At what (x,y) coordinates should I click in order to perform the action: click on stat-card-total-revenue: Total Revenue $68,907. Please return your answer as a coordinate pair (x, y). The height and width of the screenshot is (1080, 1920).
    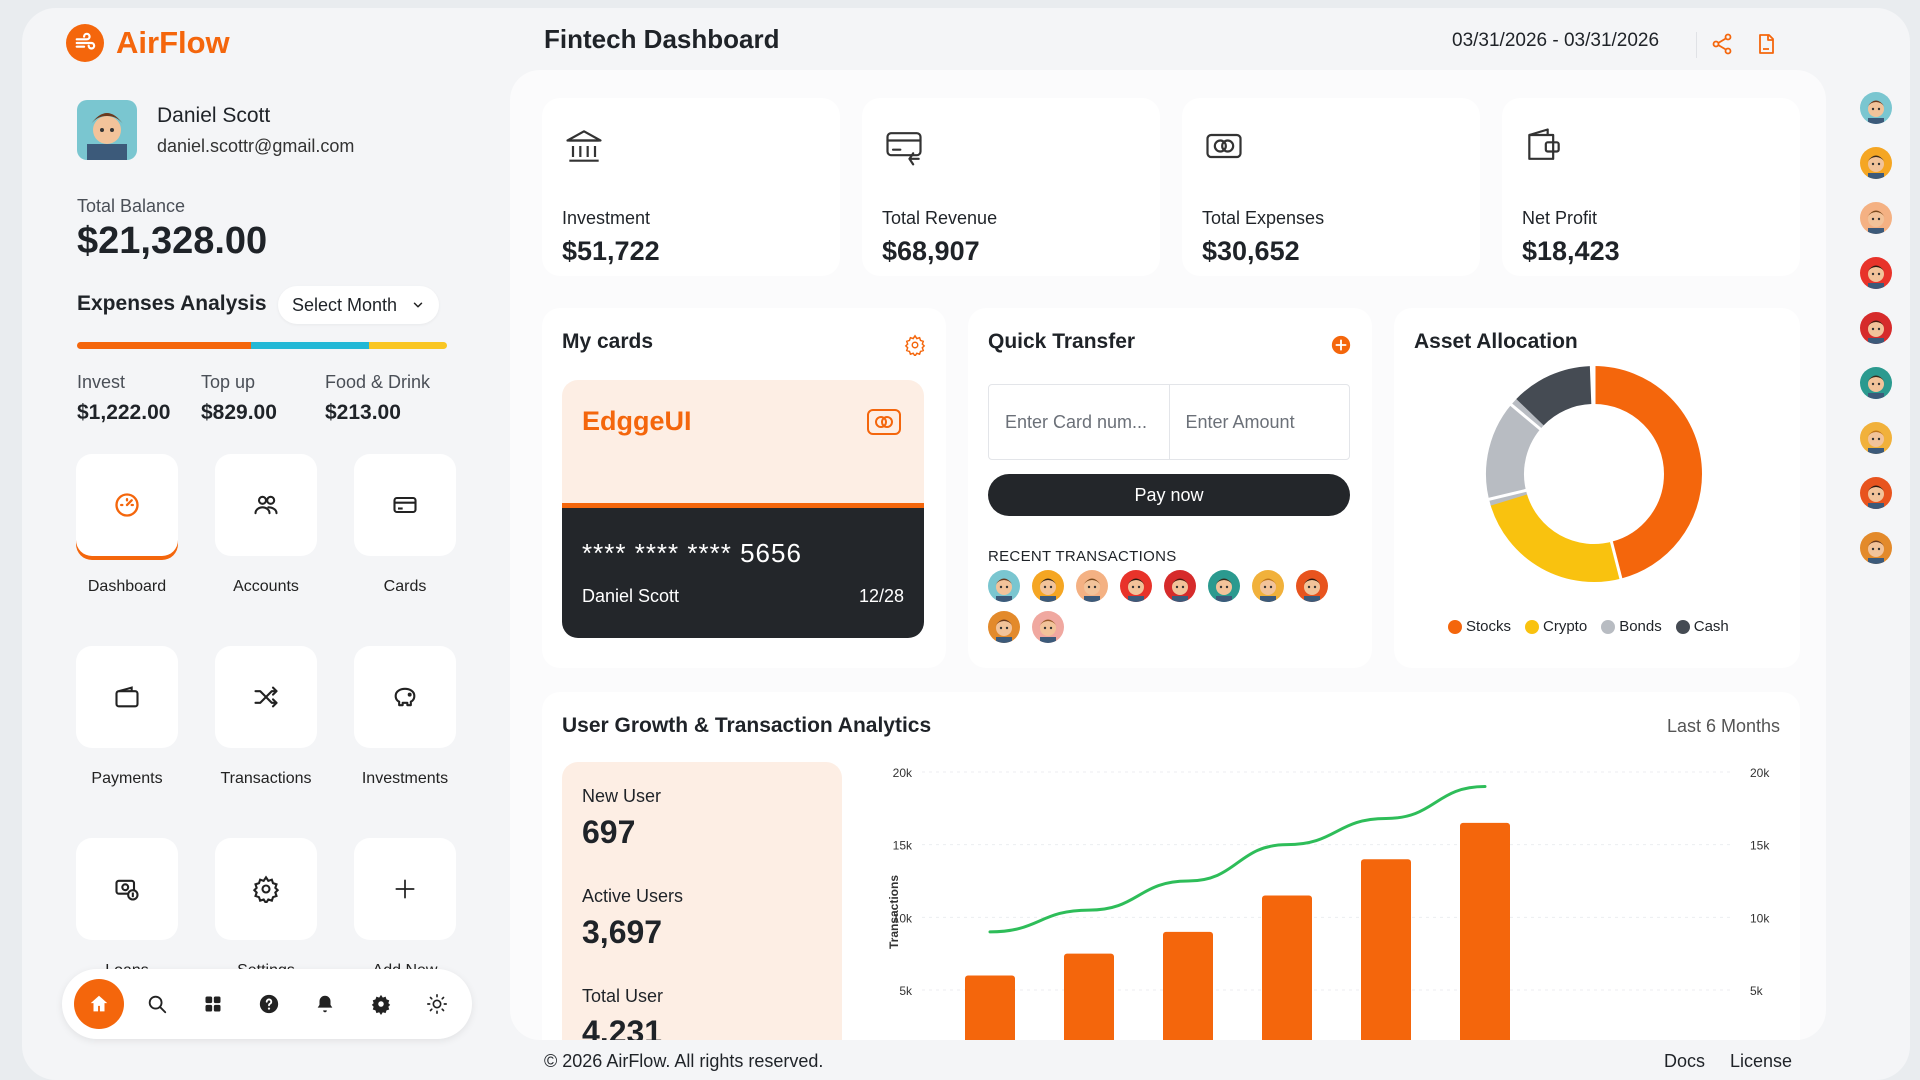
    Looking at the image, I should click on (1011, 187).